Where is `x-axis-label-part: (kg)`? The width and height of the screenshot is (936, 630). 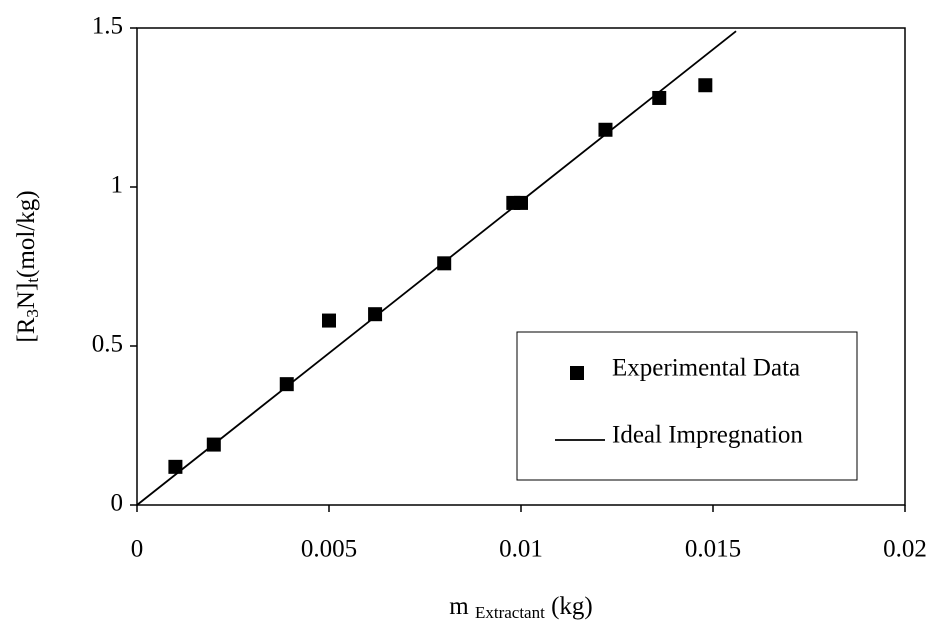 x-axis-label-part: (kg) is located at coordinates (569, 606).